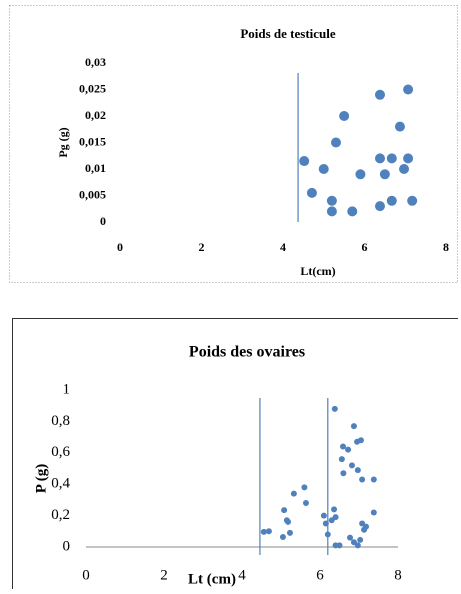  Describe the element at coordinates (92, 141) in the screenshot. I see `y-tick-label: 0,015` at that location.